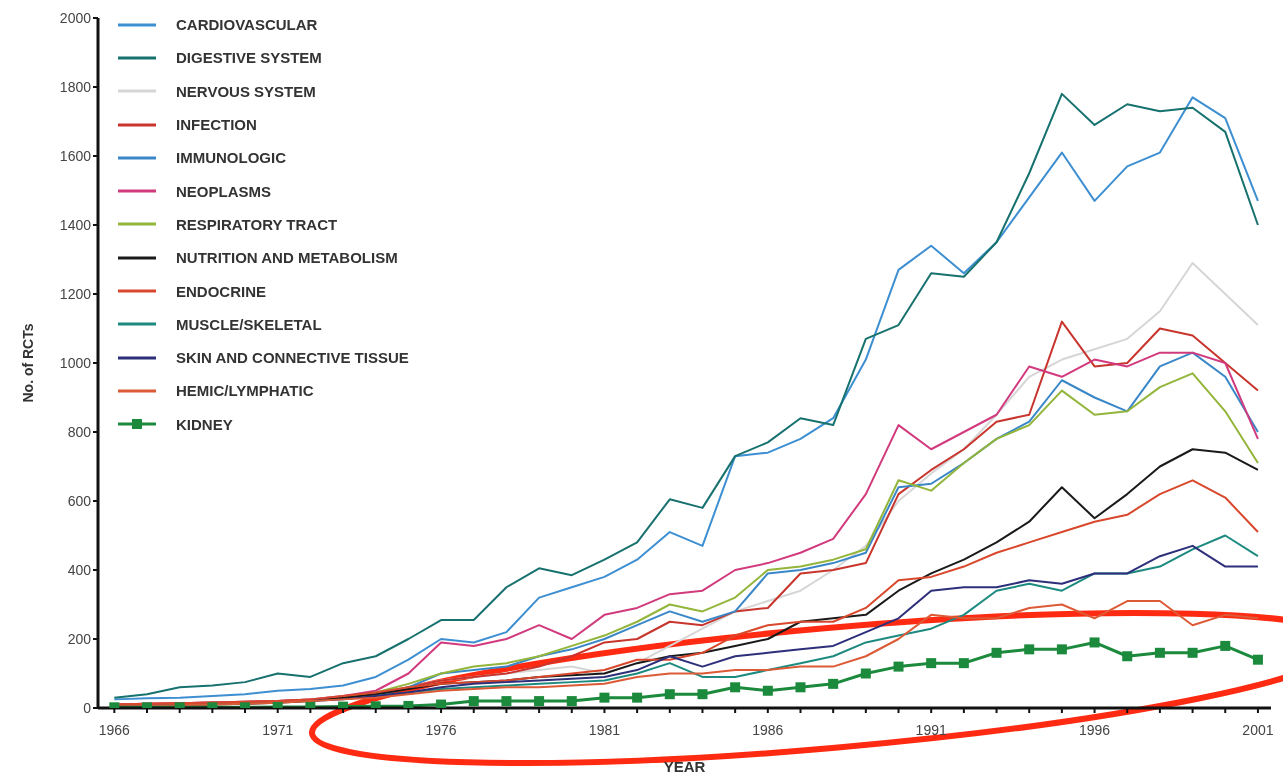 Image resolution: width=1283 pixels, height=774 pixels. Describe the element at coordinates (278, 729) in the screenshot. I see `x-tick-label: 1971` at that location.